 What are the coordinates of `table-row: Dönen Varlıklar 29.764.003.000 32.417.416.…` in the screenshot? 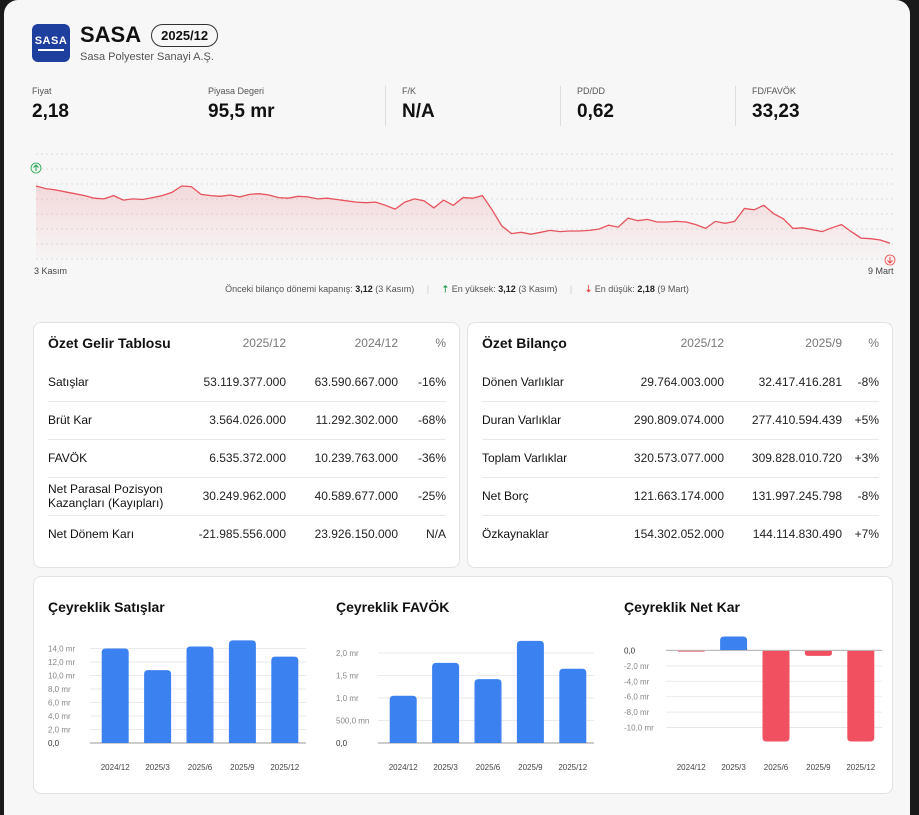 It's located at (680, 382).